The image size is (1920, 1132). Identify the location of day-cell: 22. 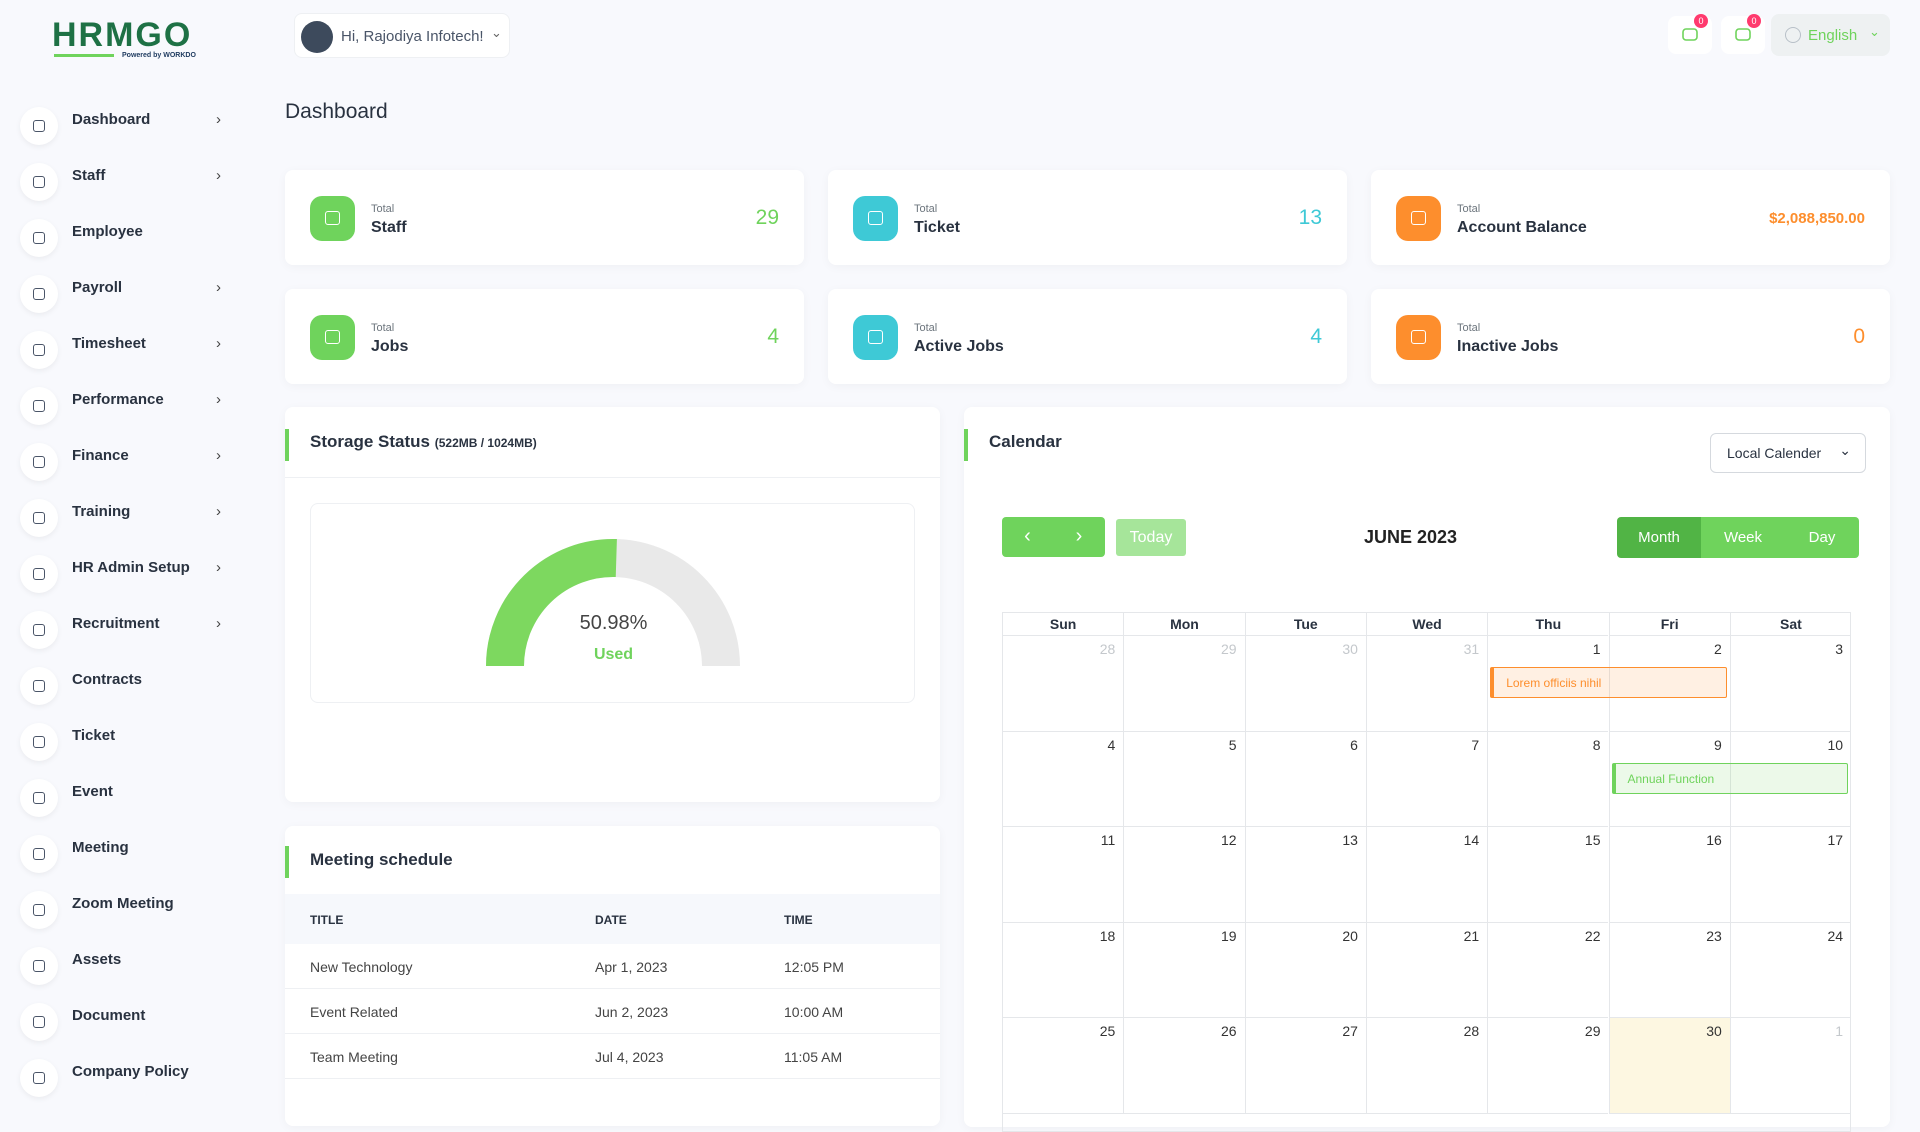
(1548, 970).